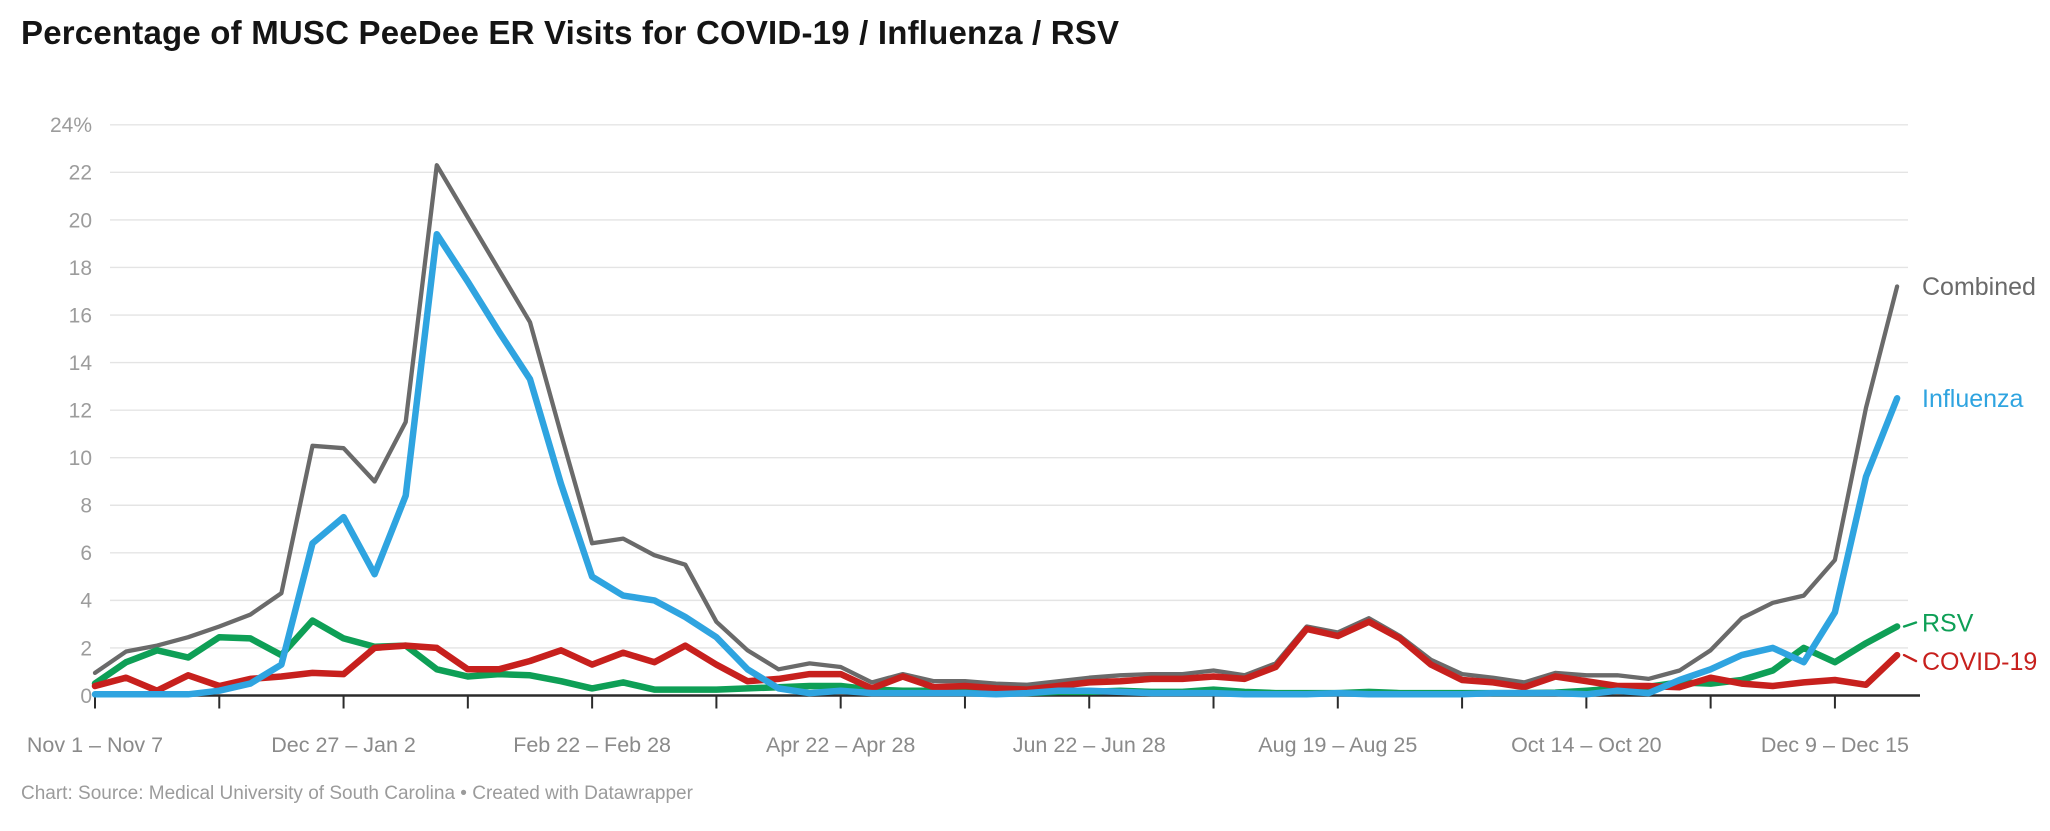 The height and width of the screenshot is (831, 2050). Describe the element at coordinates (86, 601) in the screenshot. I see `y-axis-label-4: 4` at that location.